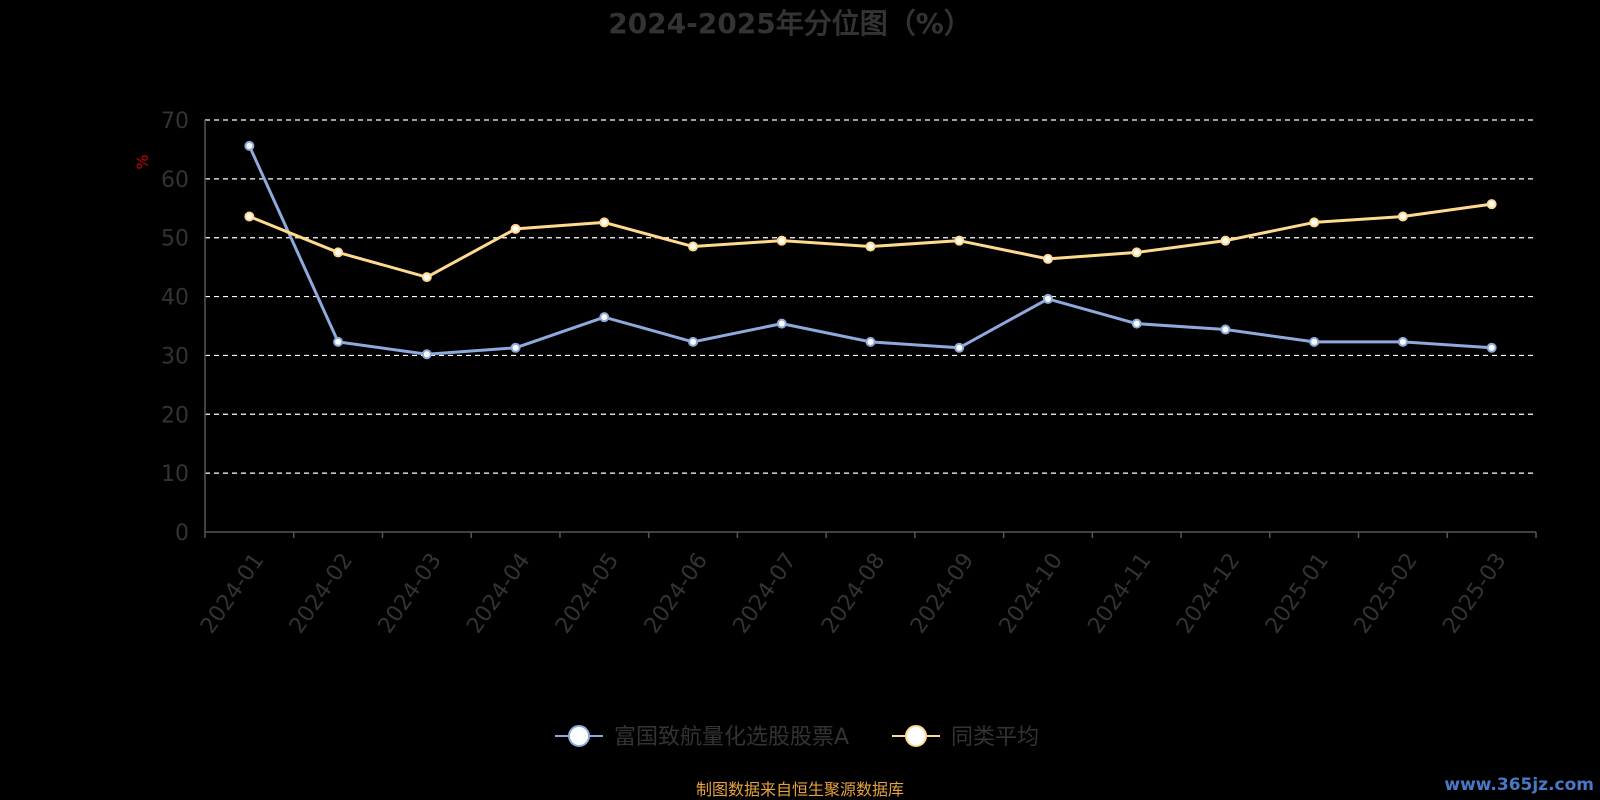 Image resolution: width=1600 pixels, height=800 pixels. What do you see at coordinates (175, 298) in the screenshot?
I see `y-tick-label-40: 40` at bounding box center [175, 298].